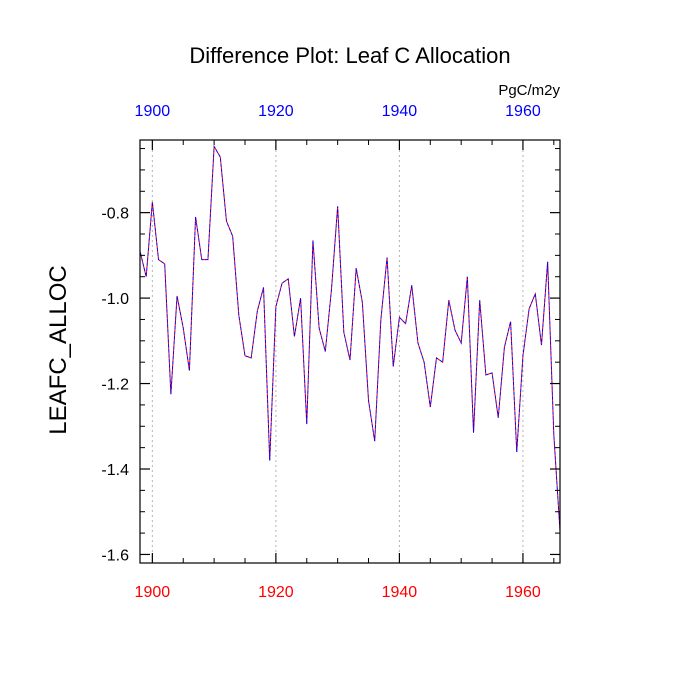 The height and width of the screenshot is (700, 700). What do you see at coordinates (115, 214) in the screenshot?
I see `y-tick-label: -0.8` at bounding box center [115, 214].